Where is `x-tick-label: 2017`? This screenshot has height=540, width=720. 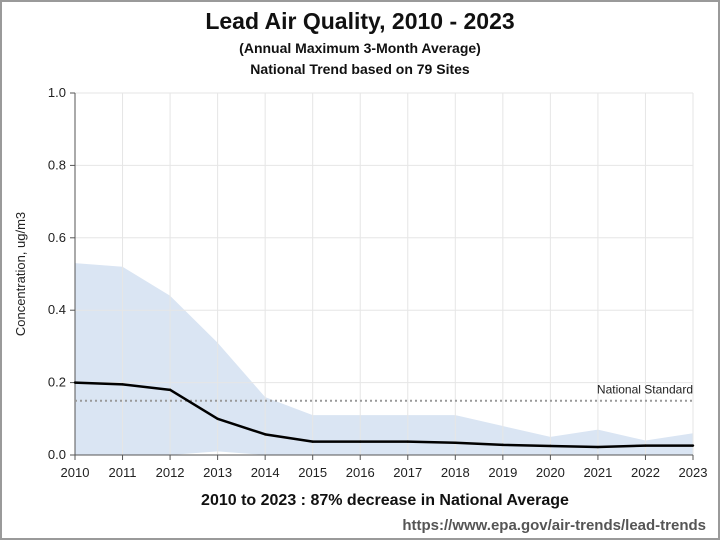
x-tick-label: 2017 is located at coordinates (407, 472).